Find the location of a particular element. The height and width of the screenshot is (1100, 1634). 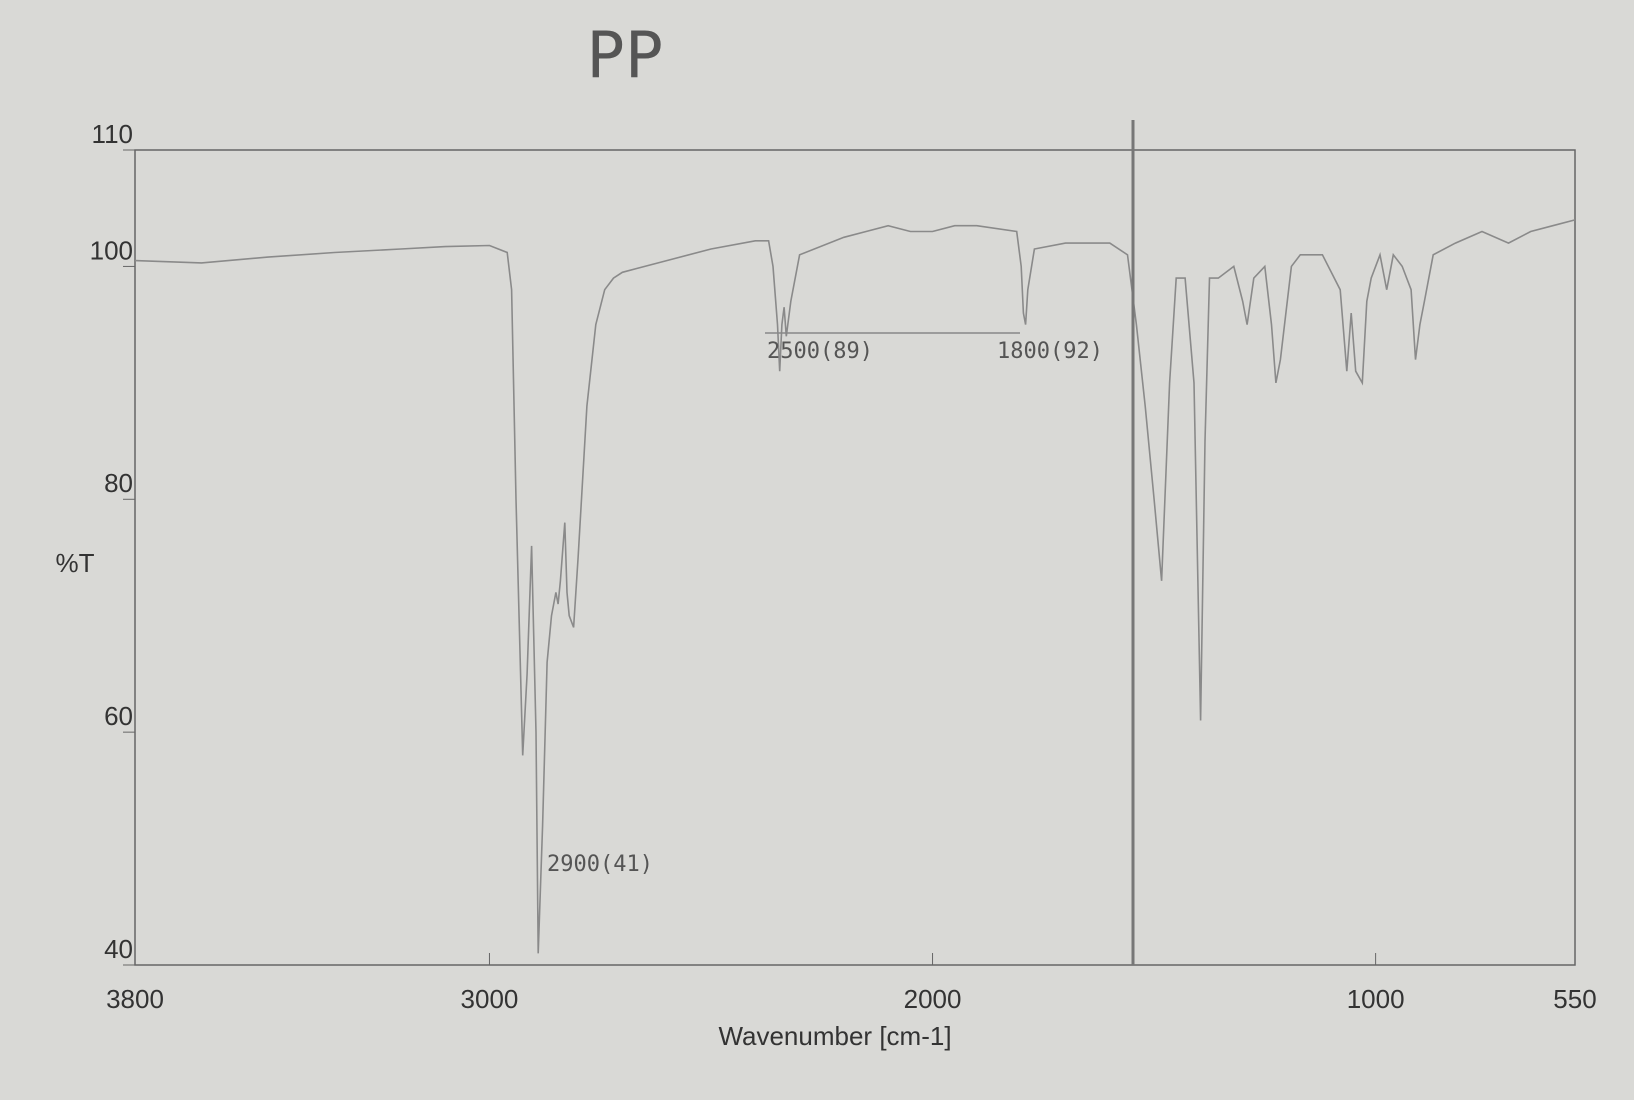

y-tick-label: 40 is located at coordinates (118, 949).